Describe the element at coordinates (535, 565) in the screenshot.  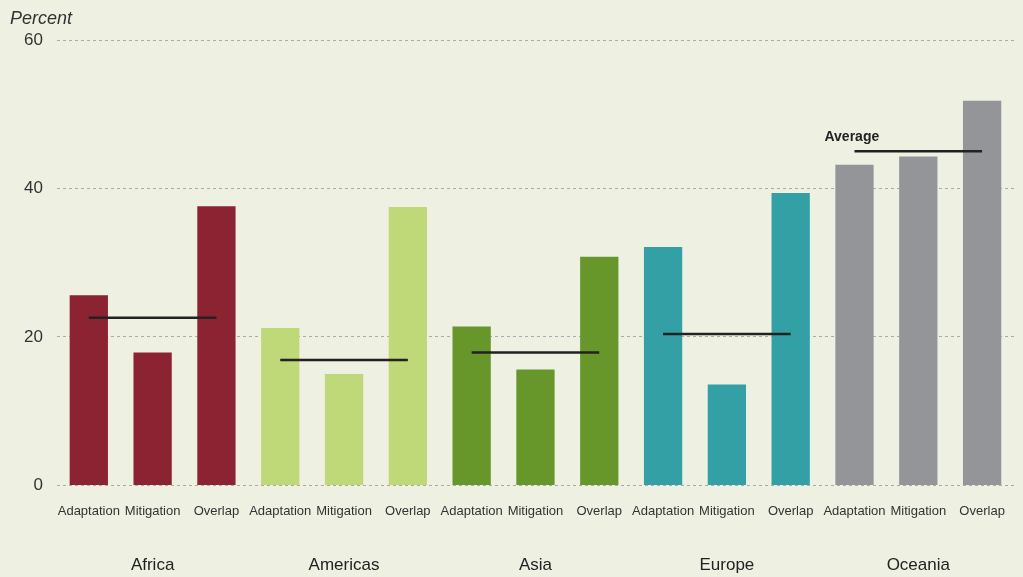
I see `text: Asia` at that location.